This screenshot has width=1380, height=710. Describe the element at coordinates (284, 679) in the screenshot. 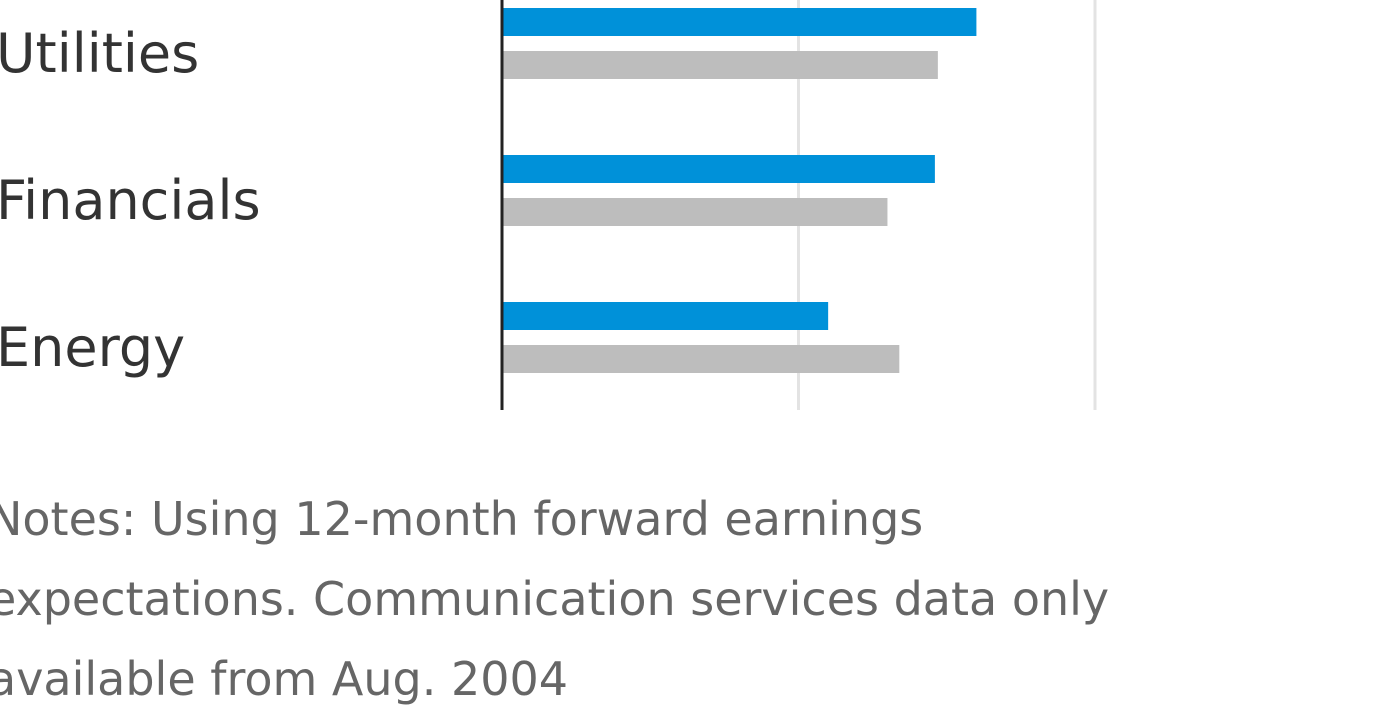

I see `note-line: available from Aug. 2004` at that location.